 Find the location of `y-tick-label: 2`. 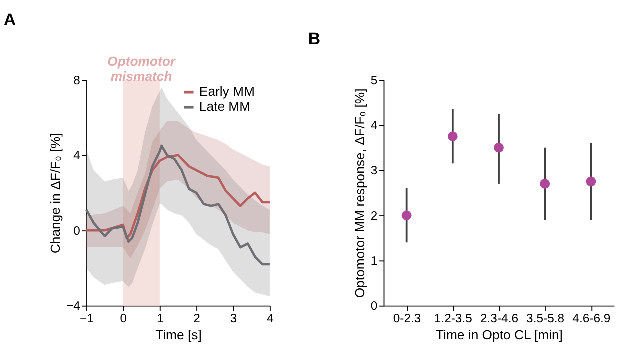

y-tick-label: 2 is located at coordinates (374, 215).